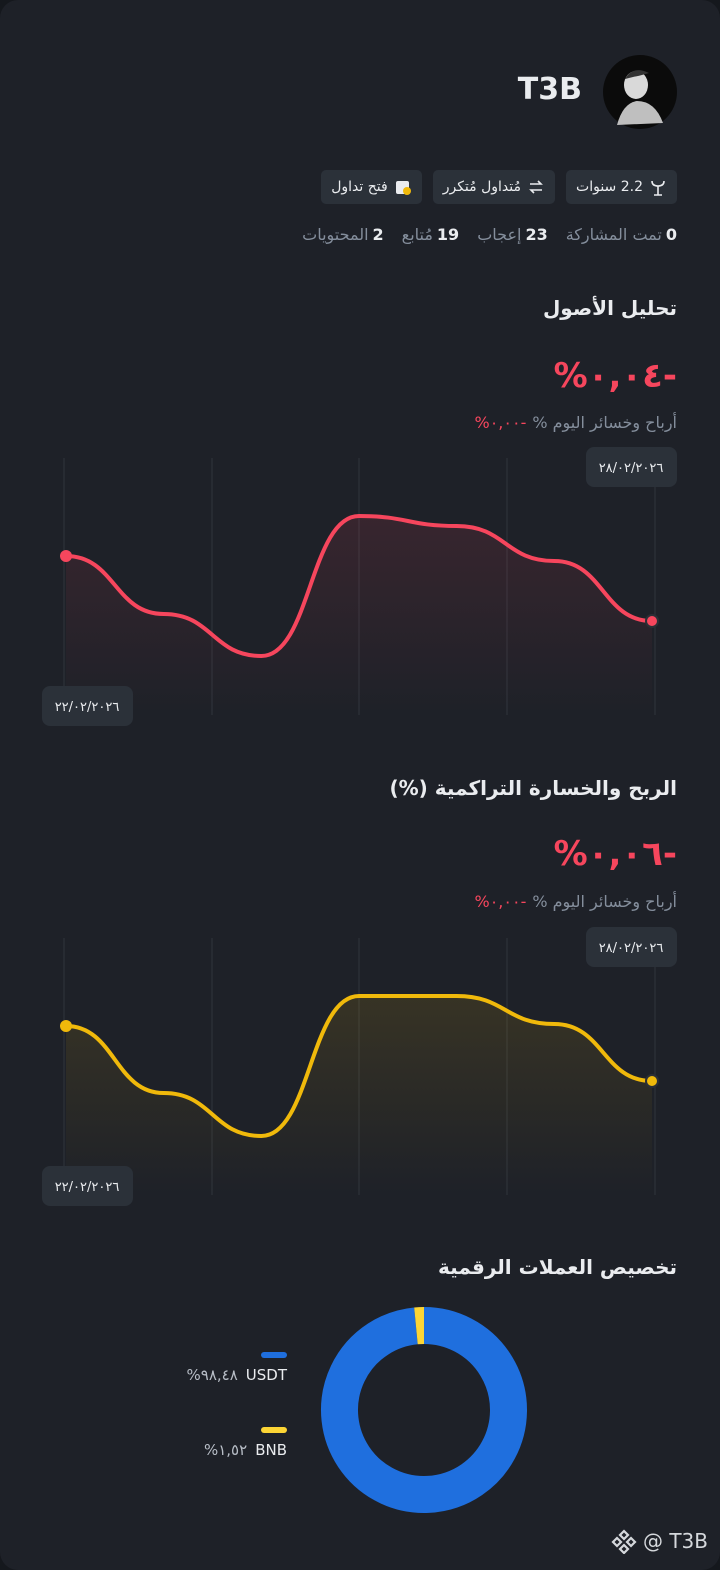 The image size is (720, 1570). I want to click on stat-value: 19, so click(448, 234).